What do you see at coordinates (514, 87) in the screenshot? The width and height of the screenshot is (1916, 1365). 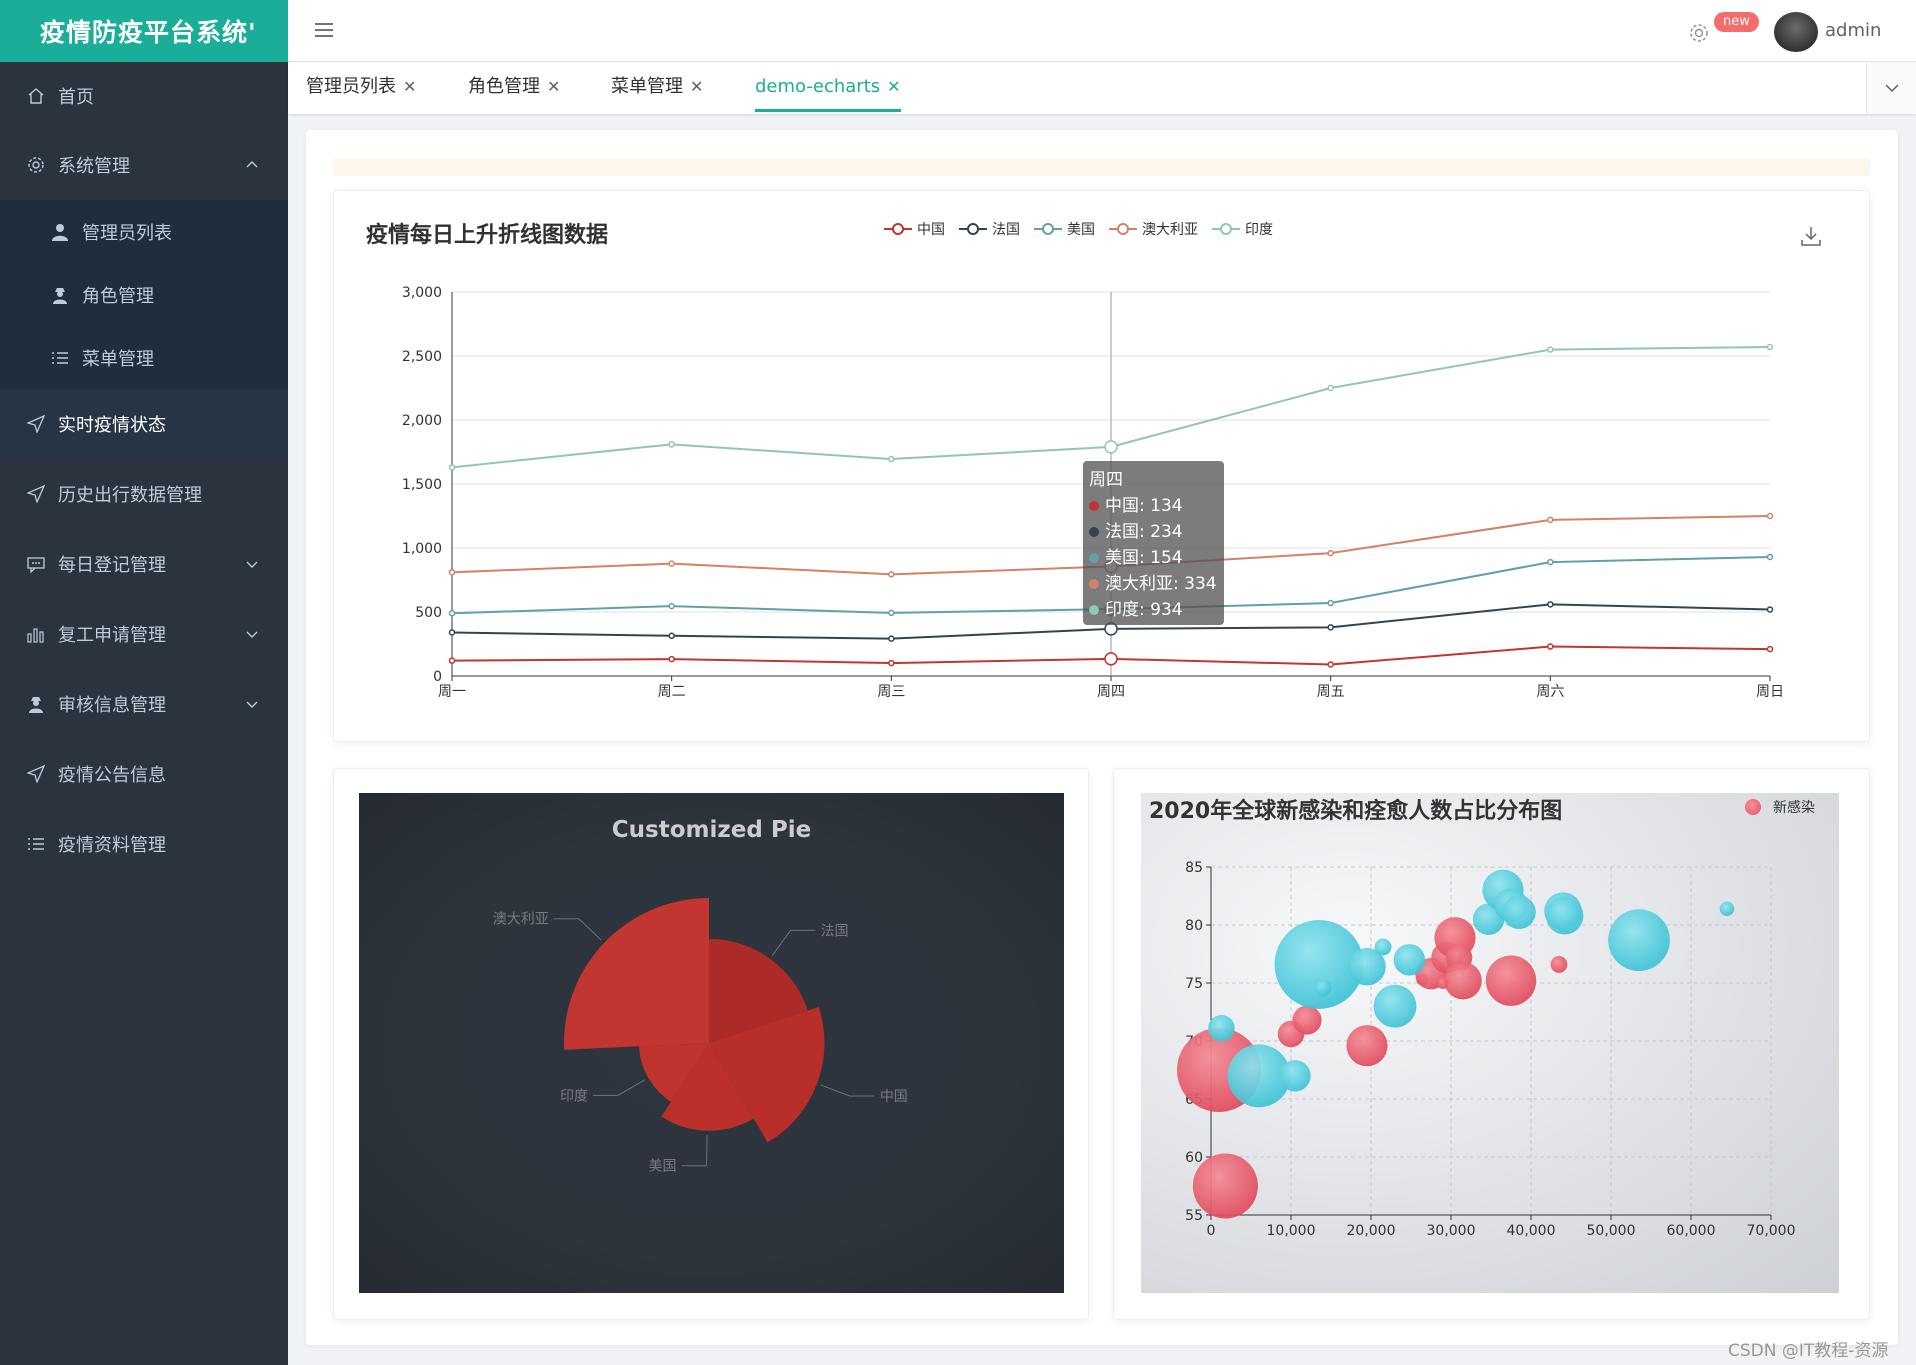 I see `tab-role: 角色管理 ✕` at bounding box center [514, 87].